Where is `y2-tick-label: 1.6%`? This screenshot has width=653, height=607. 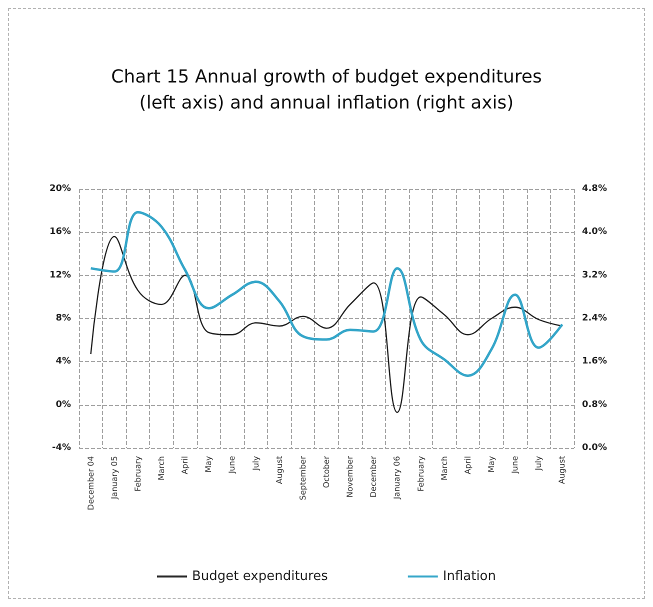
y2-tick-label: 1.6% is located at coordinates (594, 361).